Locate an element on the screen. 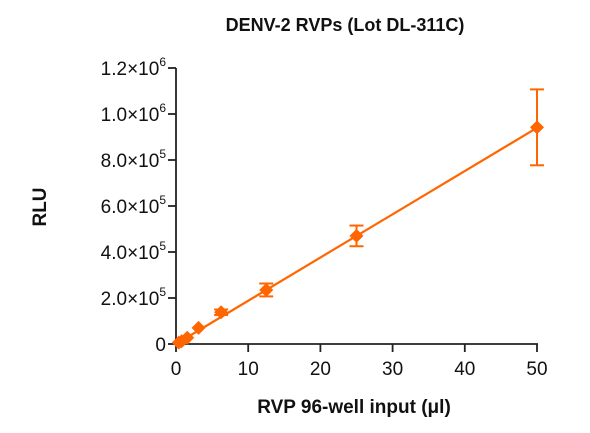 The image size is (590, 433). y-tick-label-base: 1.0×10 is located at coordinates (130, 115).